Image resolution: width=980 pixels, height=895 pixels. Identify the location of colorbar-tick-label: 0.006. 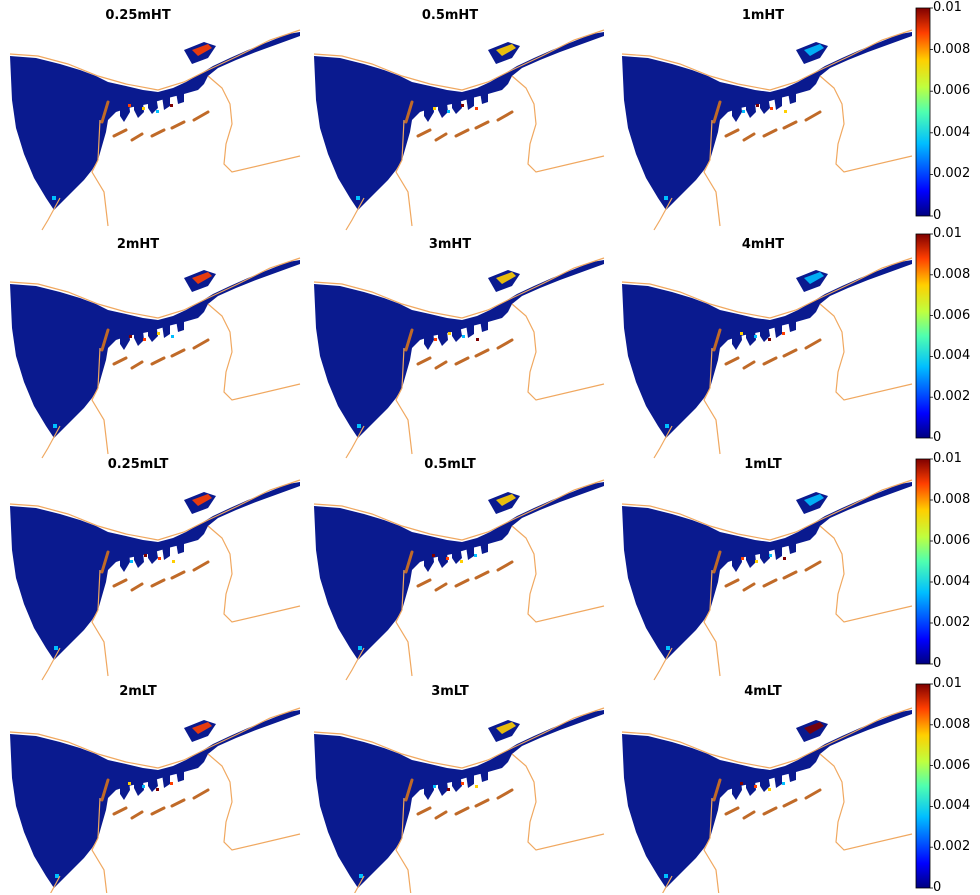
(952, 765).